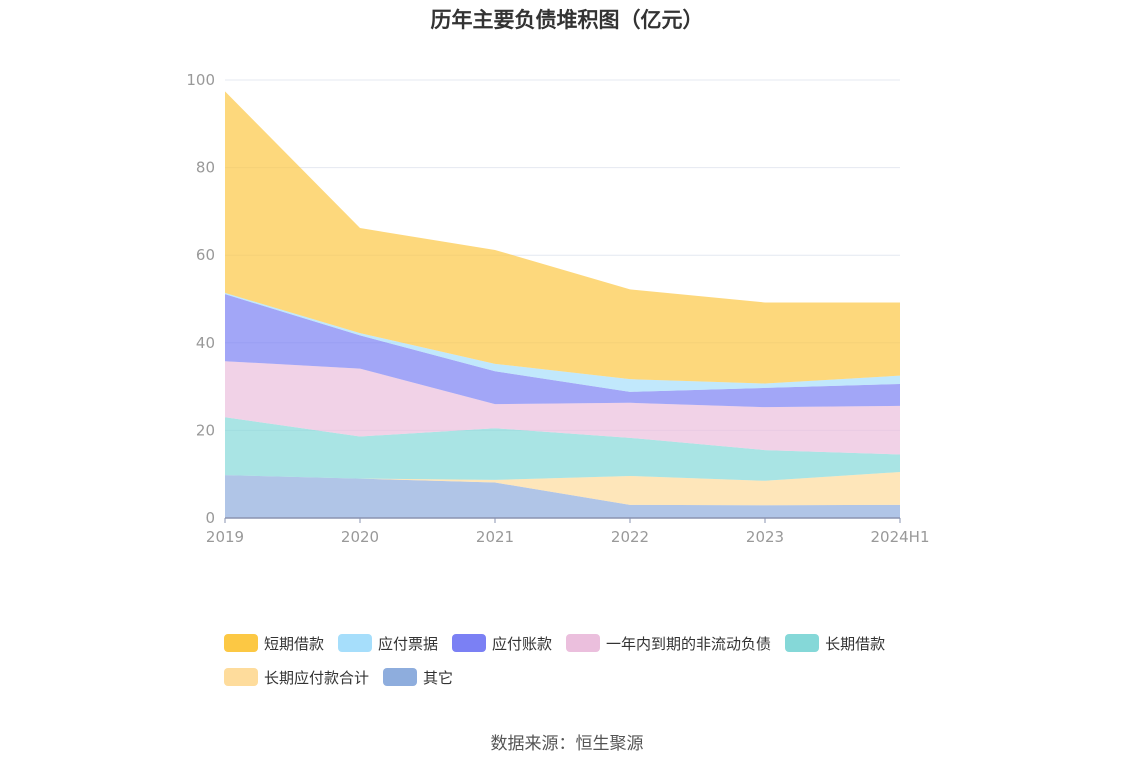 The image size is (1134, 766). What do you see at coordinates (225, 537) in the screenshot?
I see `x-tick-label: 2019` at bounding box center [225, 537].